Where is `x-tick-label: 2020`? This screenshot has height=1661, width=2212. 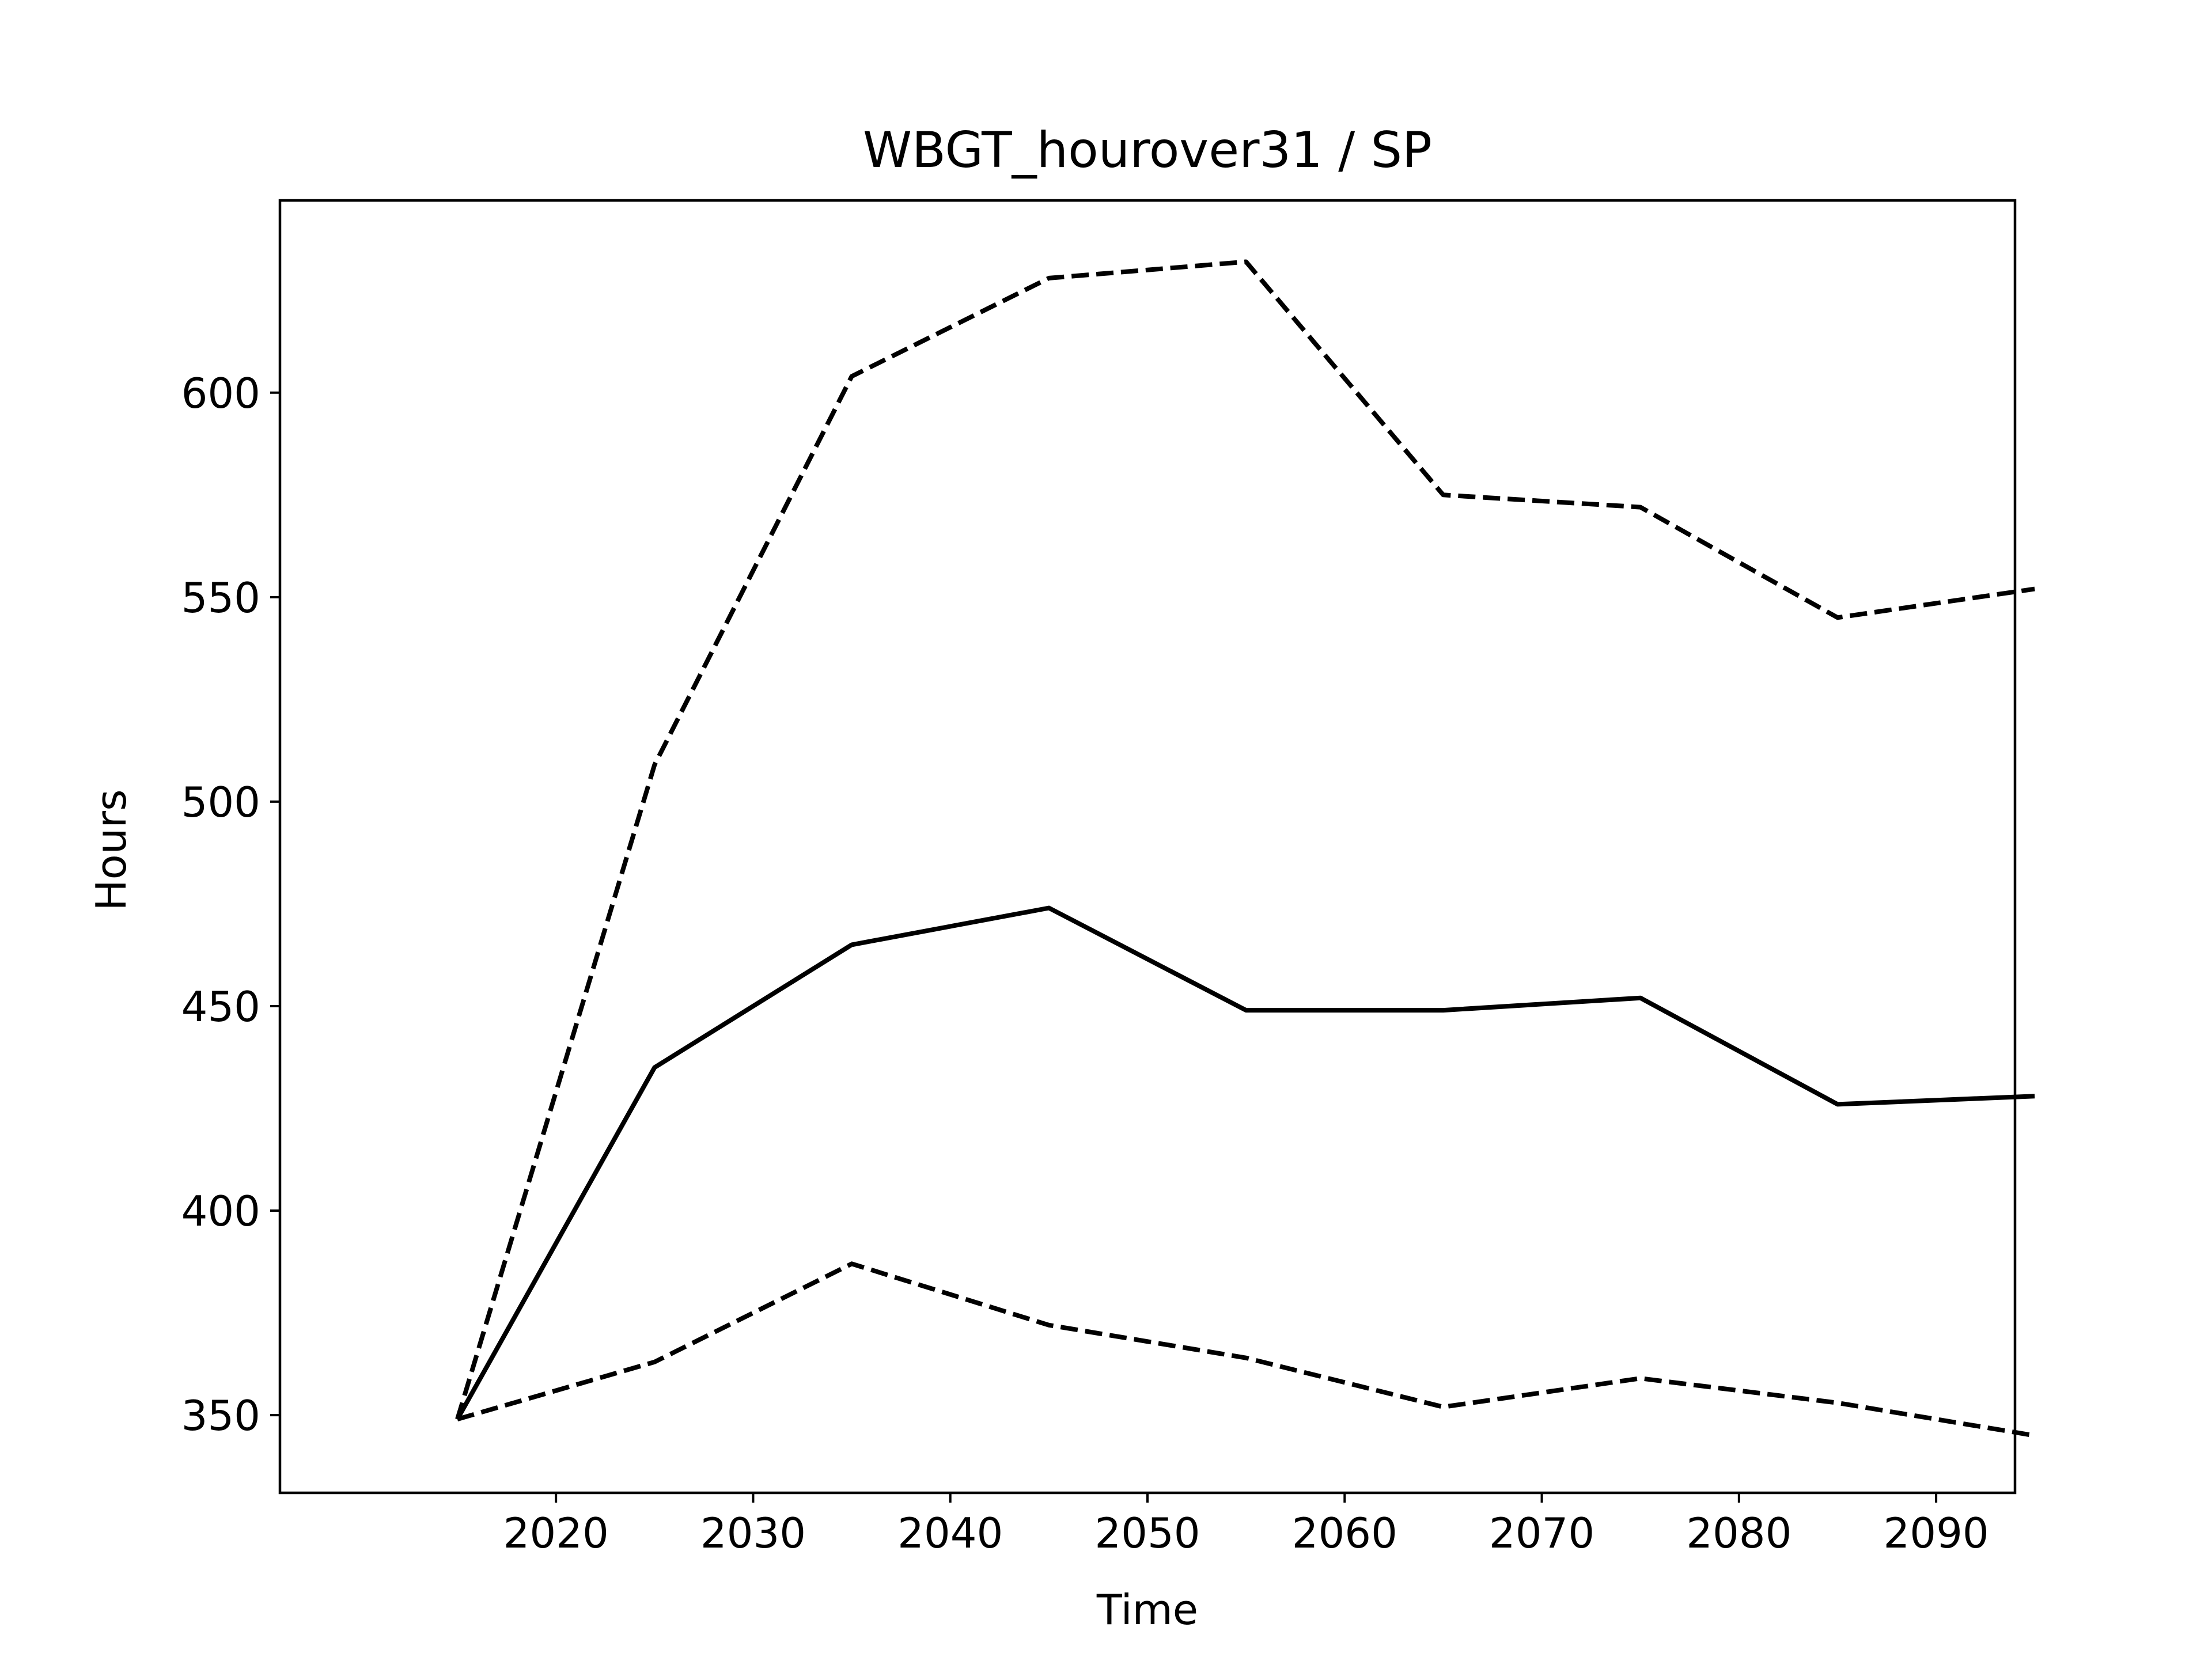
x-tick-label: 2020 is located at coordinates (556, 1533).